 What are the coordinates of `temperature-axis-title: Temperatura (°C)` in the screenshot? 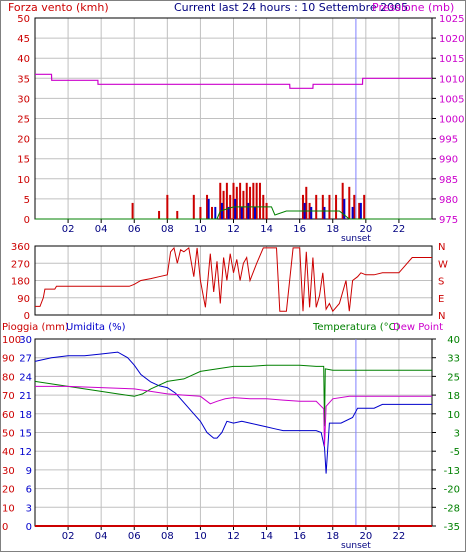 It's located at (356, 327).